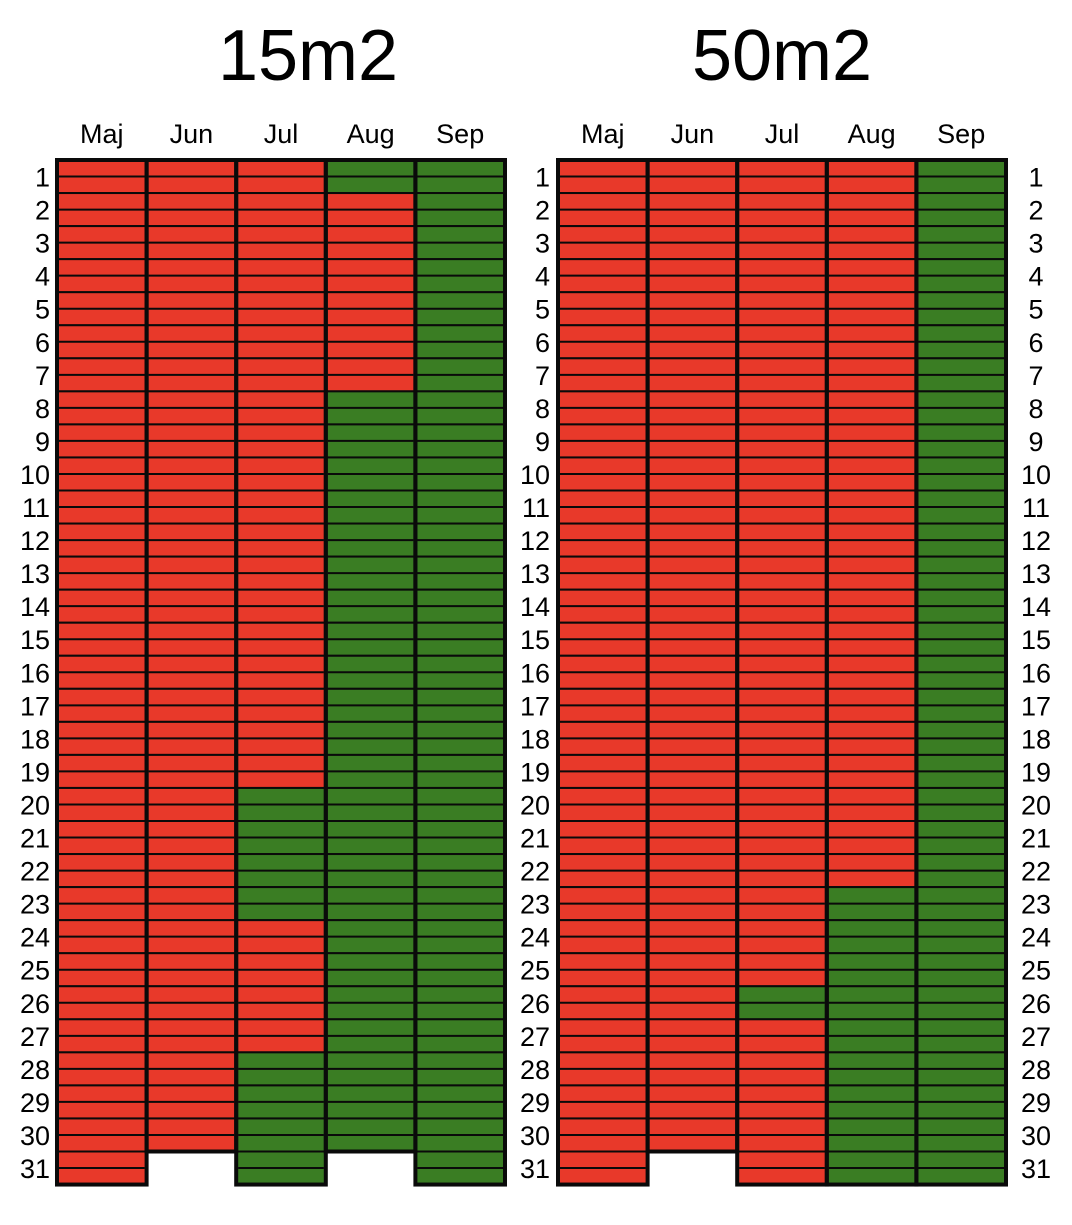 The width and height of the screenshot is (1072, 1225). Describe the element at coordinates (308, 56) in the screenshot. I see `chart-title: 15m2` at that location.